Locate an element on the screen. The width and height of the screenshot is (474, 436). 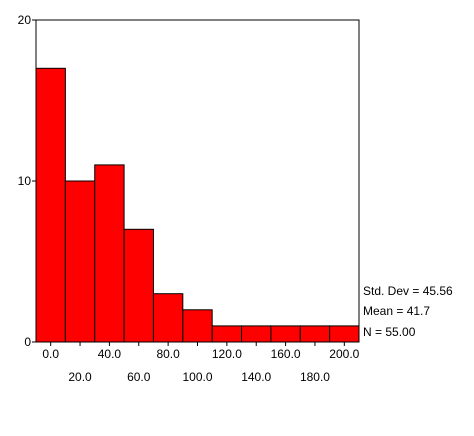
y-tick-label: 10 is located at coordinates (25, 181).